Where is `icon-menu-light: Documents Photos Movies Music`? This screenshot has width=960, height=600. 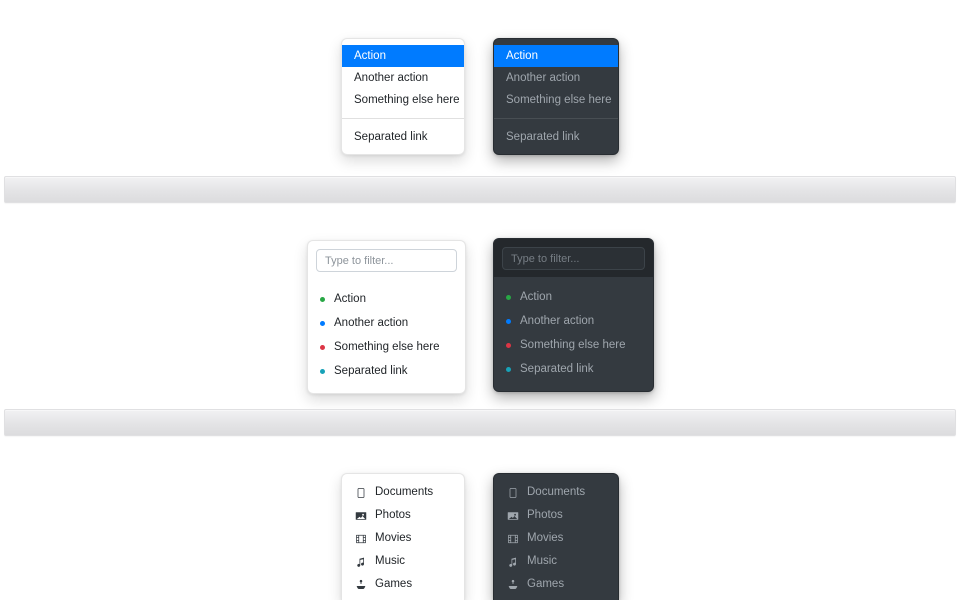
icon-menu-light: Documents Photos Movies Music is located at coordinates (403, 536).